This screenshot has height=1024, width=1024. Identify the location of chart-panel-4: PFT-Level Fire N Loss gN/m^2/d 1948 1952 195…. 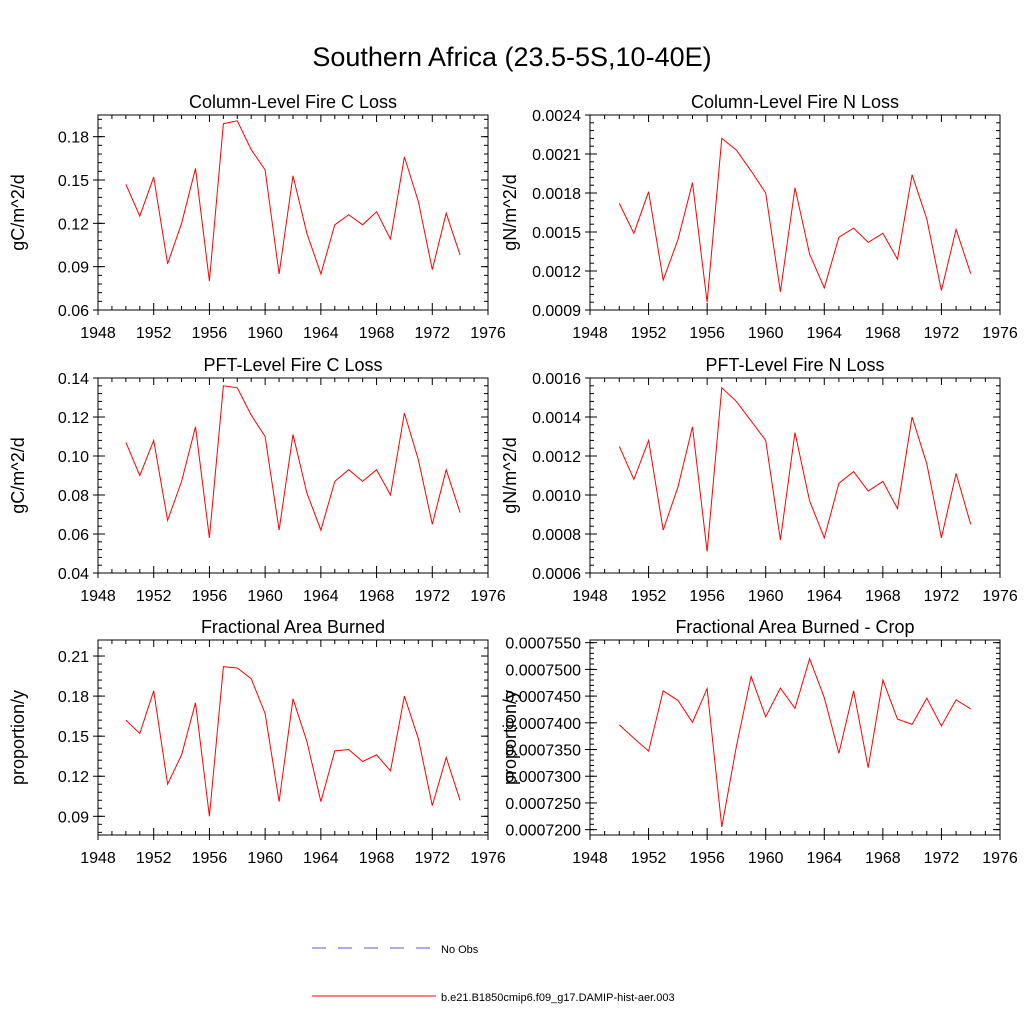
(759, 480).